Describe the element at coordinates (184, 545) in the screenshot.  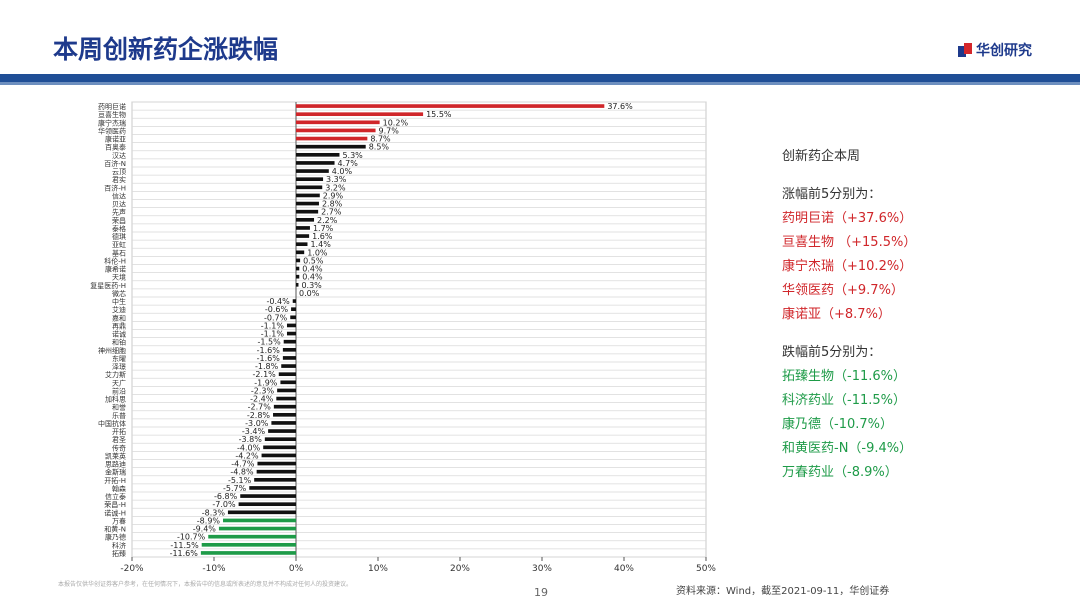
I see `data-label: -11.5%` at that location.